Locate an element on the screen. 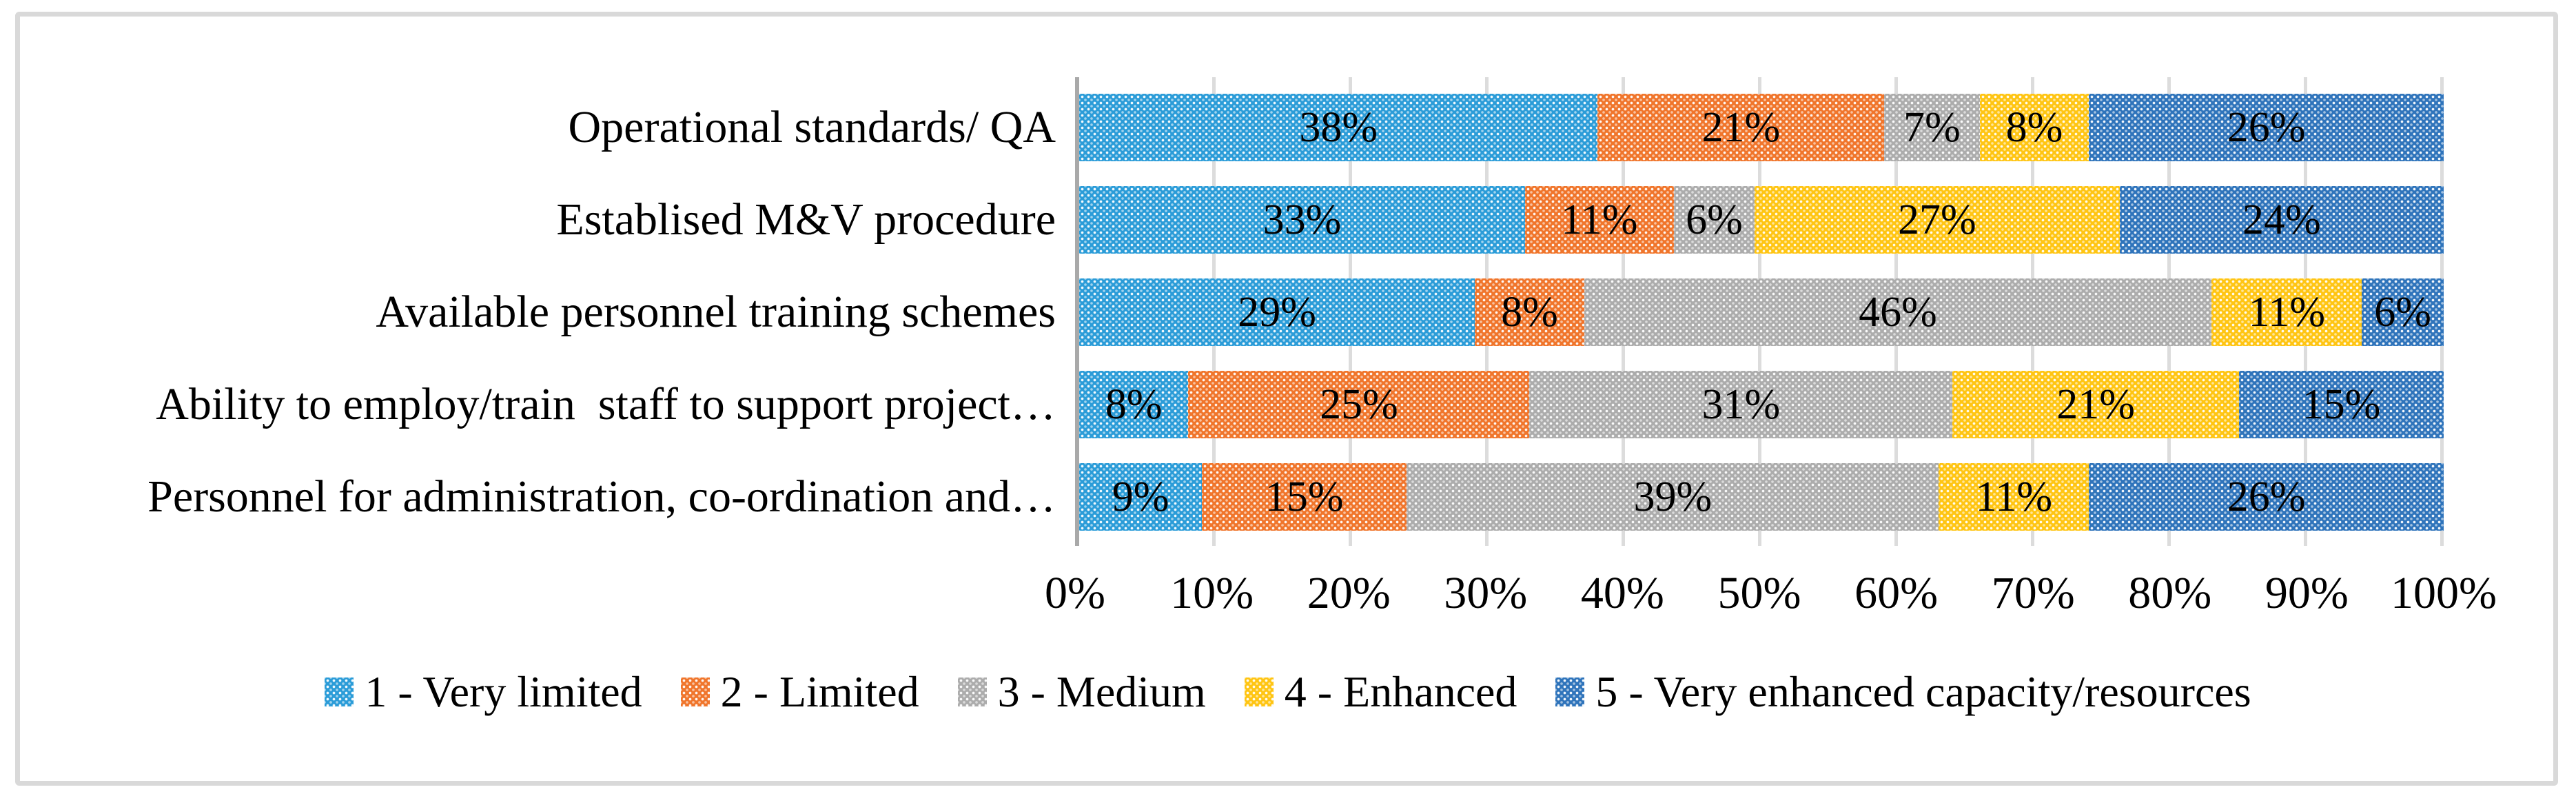 The height and width of the screenshot is (805, 2576). legend-label: 1 - Very limited is located at coordinates (503, 691).